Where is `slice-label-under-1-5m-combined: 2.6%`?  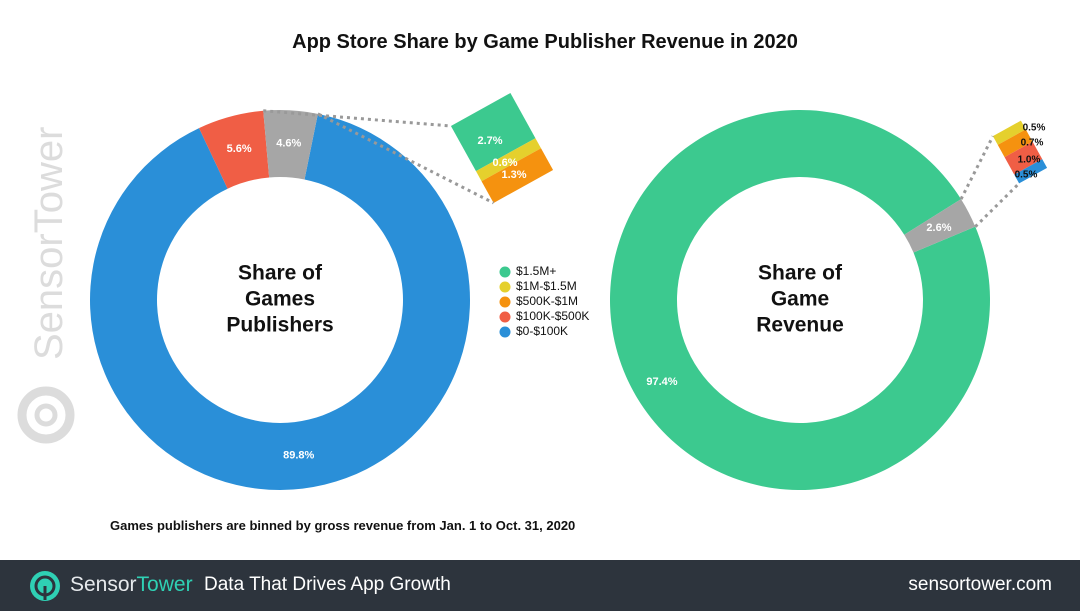
slice-label-under-1-5m-combined: 2.6% is located at coordinates (938, 228).